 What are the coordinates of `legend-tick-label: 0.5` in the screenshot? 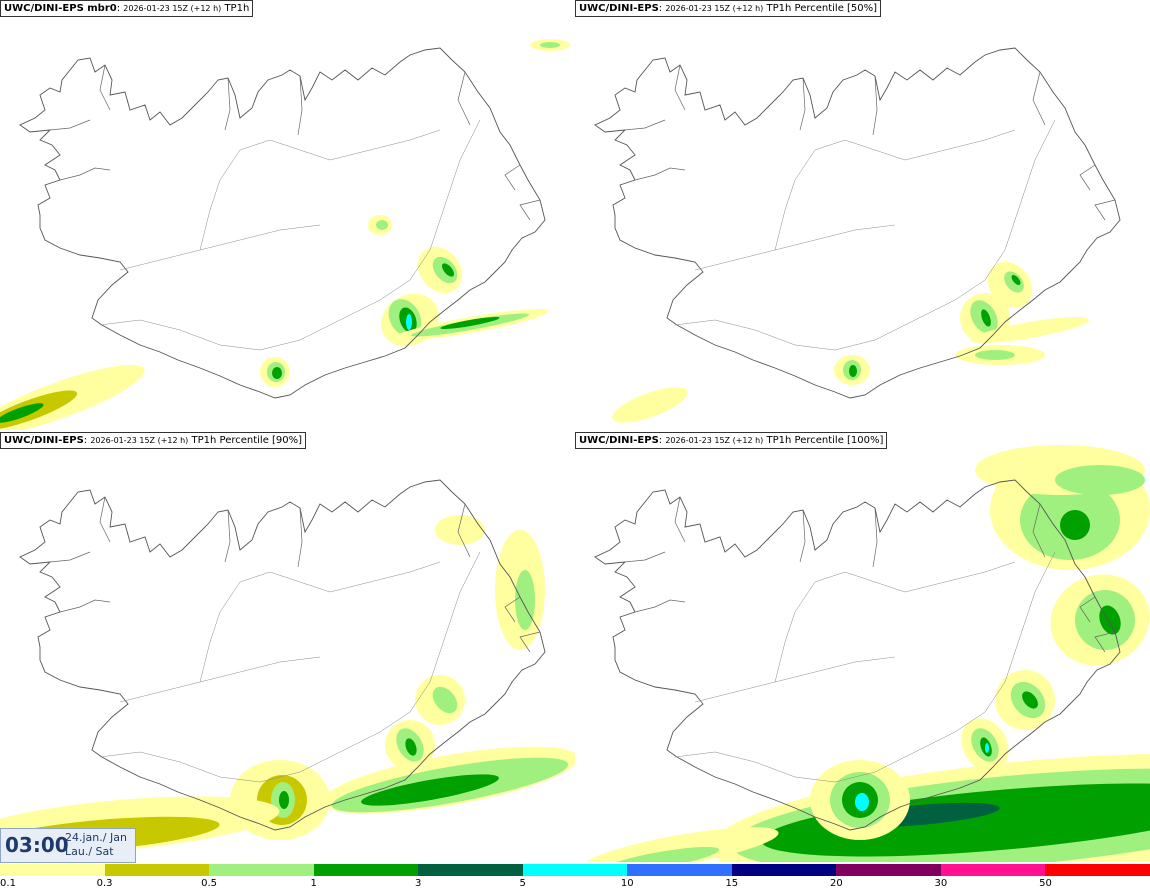 It's located at (209, 883).